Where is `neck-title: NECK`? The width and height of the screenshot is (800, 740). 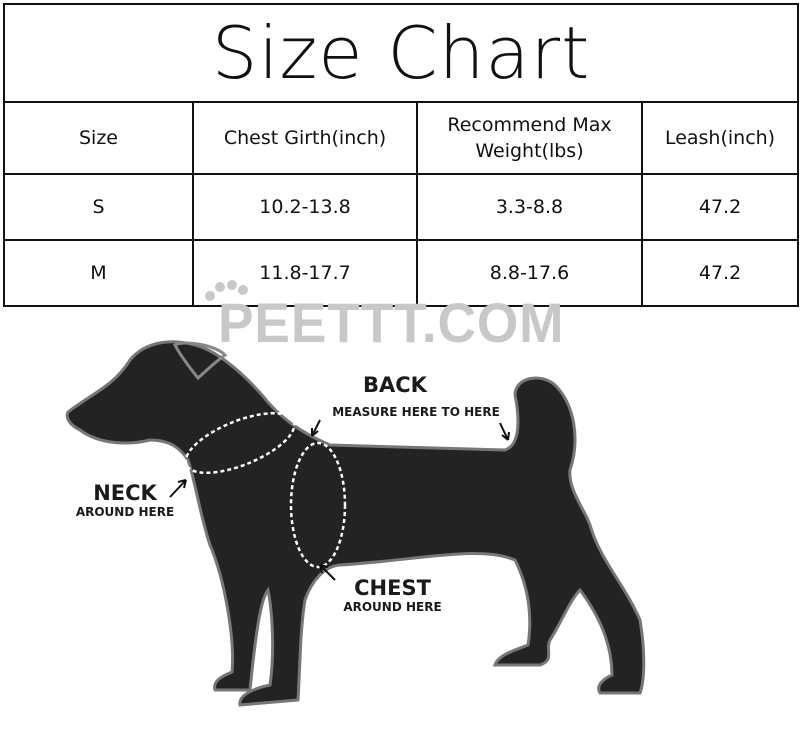 neck-title: NECK is located at coordinates (125, 493).